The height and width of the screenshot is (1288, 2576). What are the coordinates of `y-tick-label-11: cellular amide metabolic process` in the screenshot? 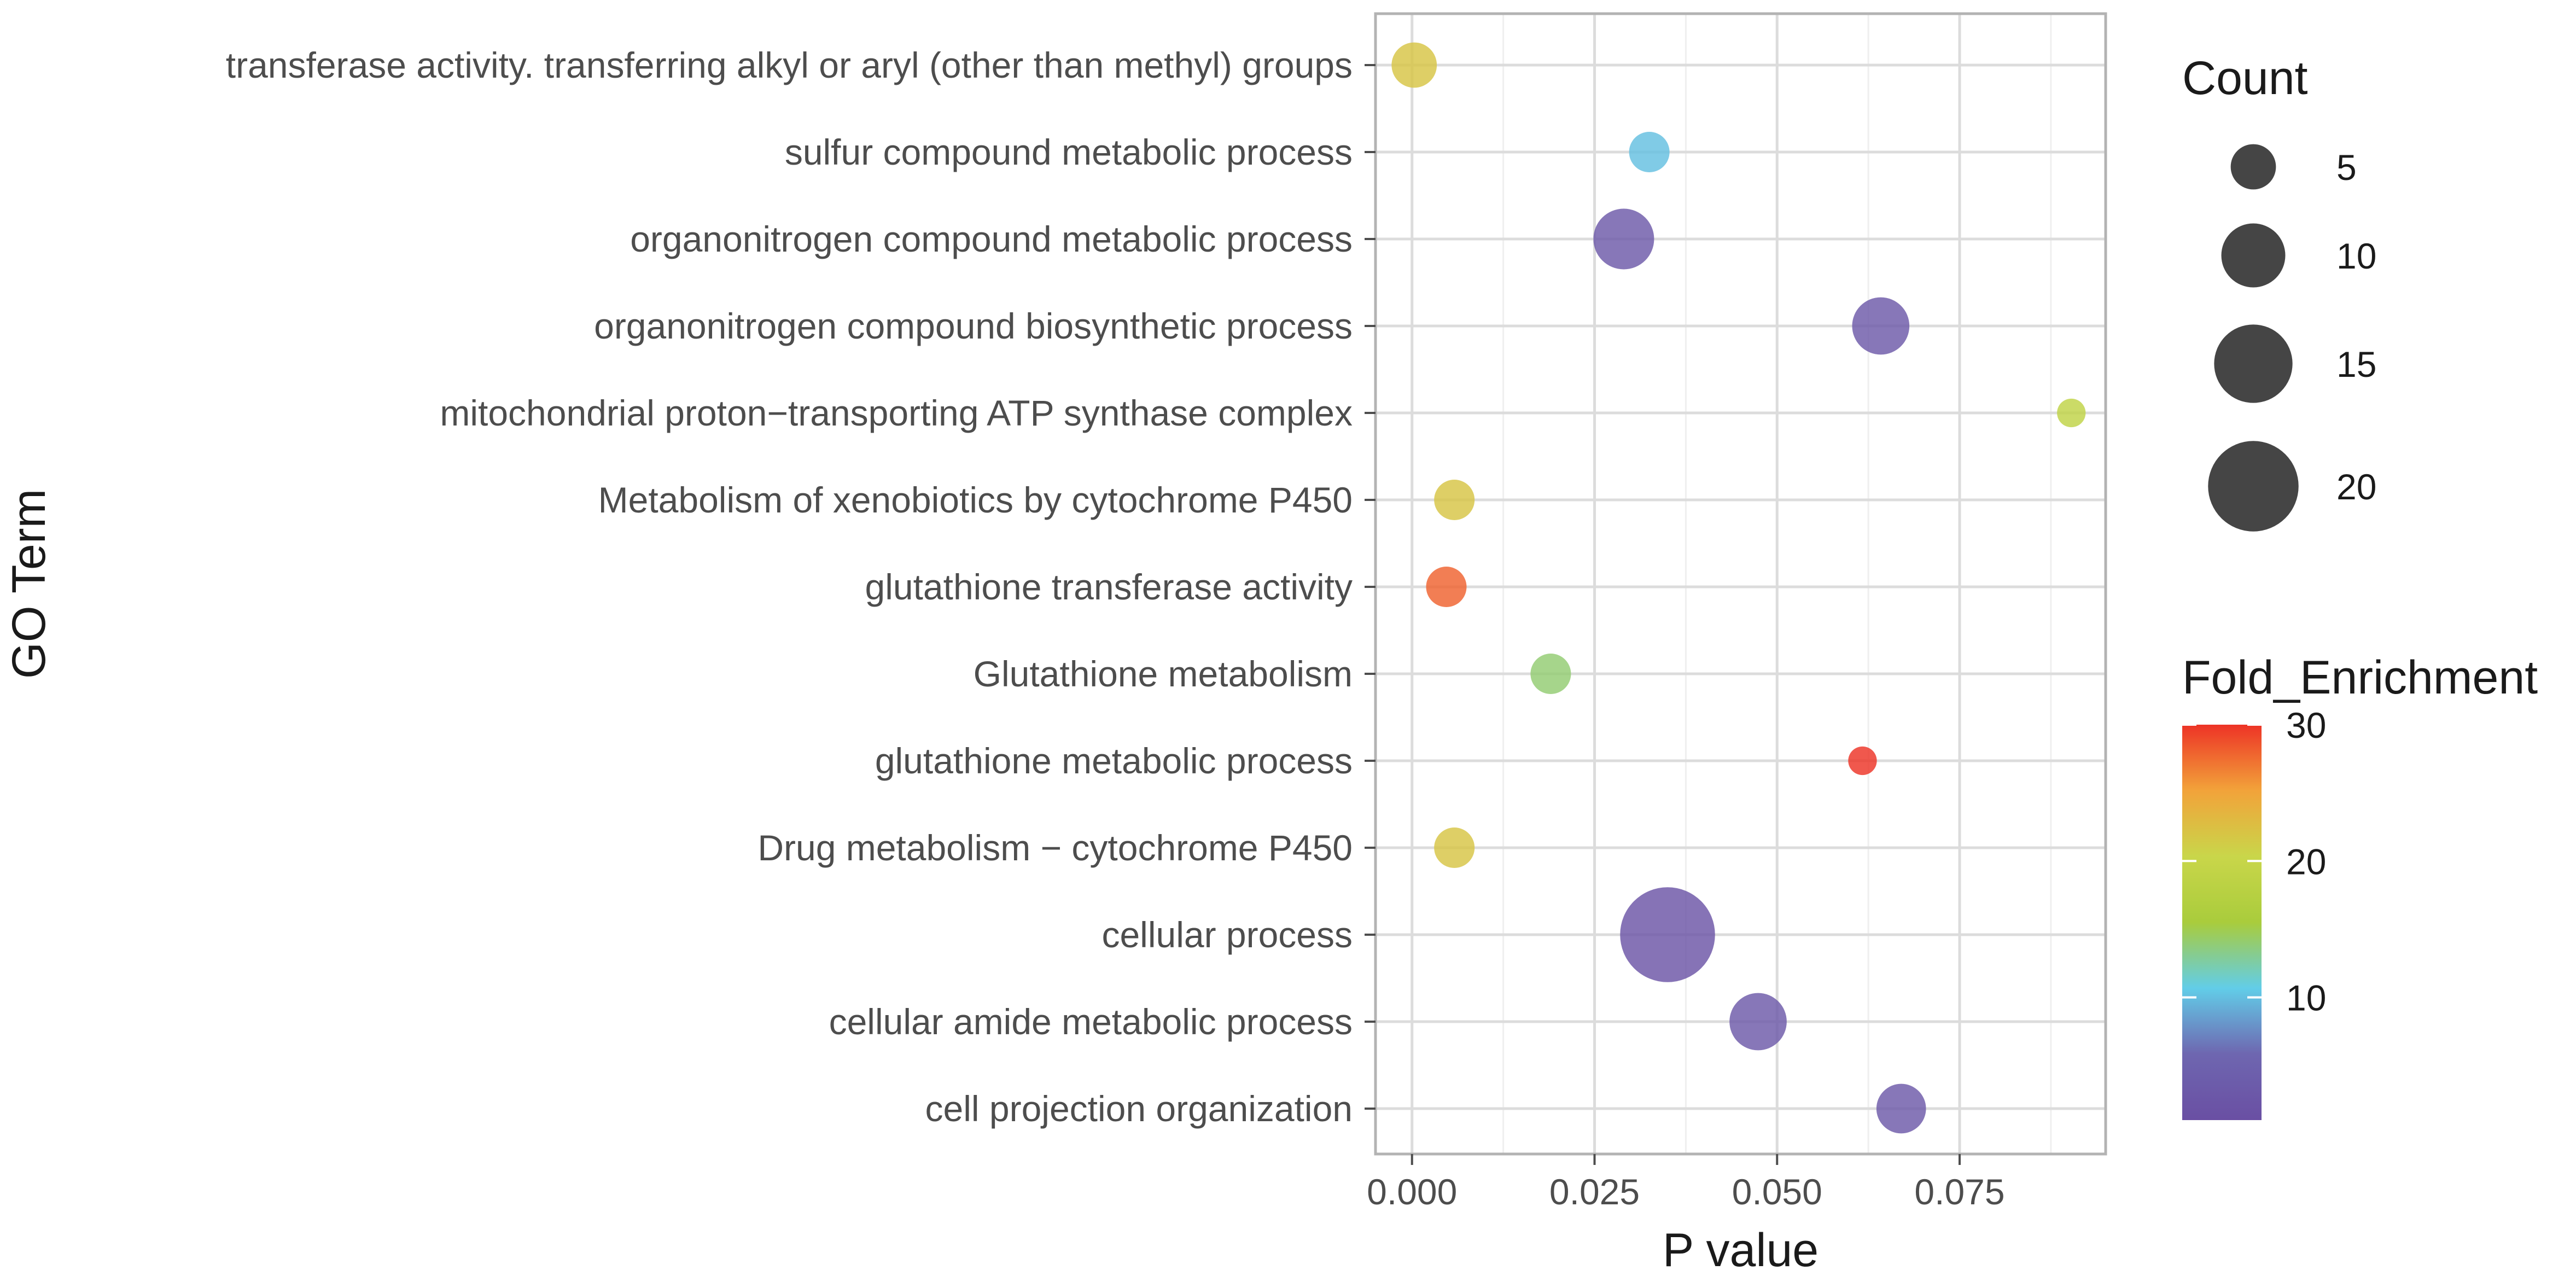 It's located at (1091, 1022).